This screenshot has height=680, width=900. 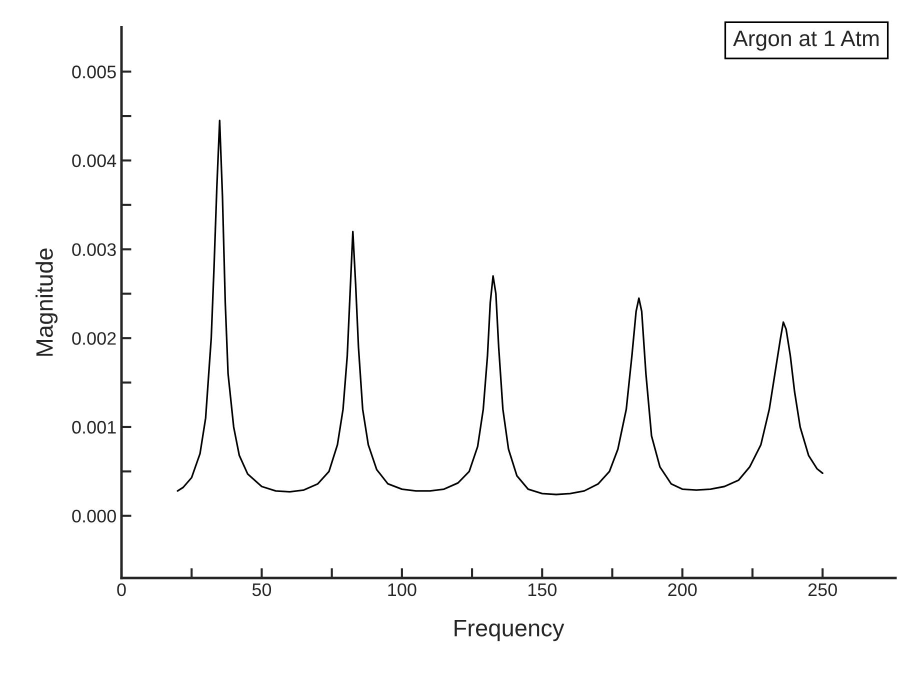 What do you see at coordinates (806, 40) in the screenshot?
I see `annotation: Argon at 1 Atm` at bounding box center [806, 40].